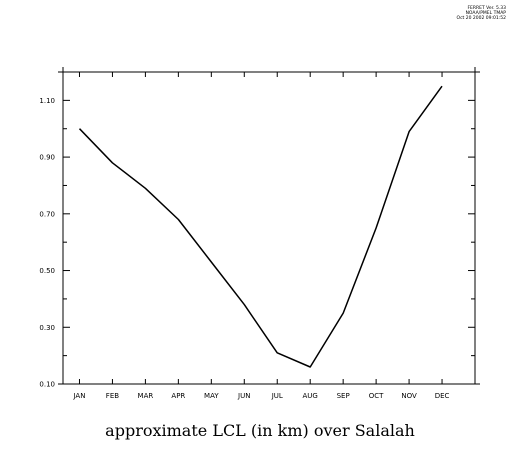  Describe the element at coordinates (78, 396) in the screenshot. I see `x-tick-label: JAN` at that location.